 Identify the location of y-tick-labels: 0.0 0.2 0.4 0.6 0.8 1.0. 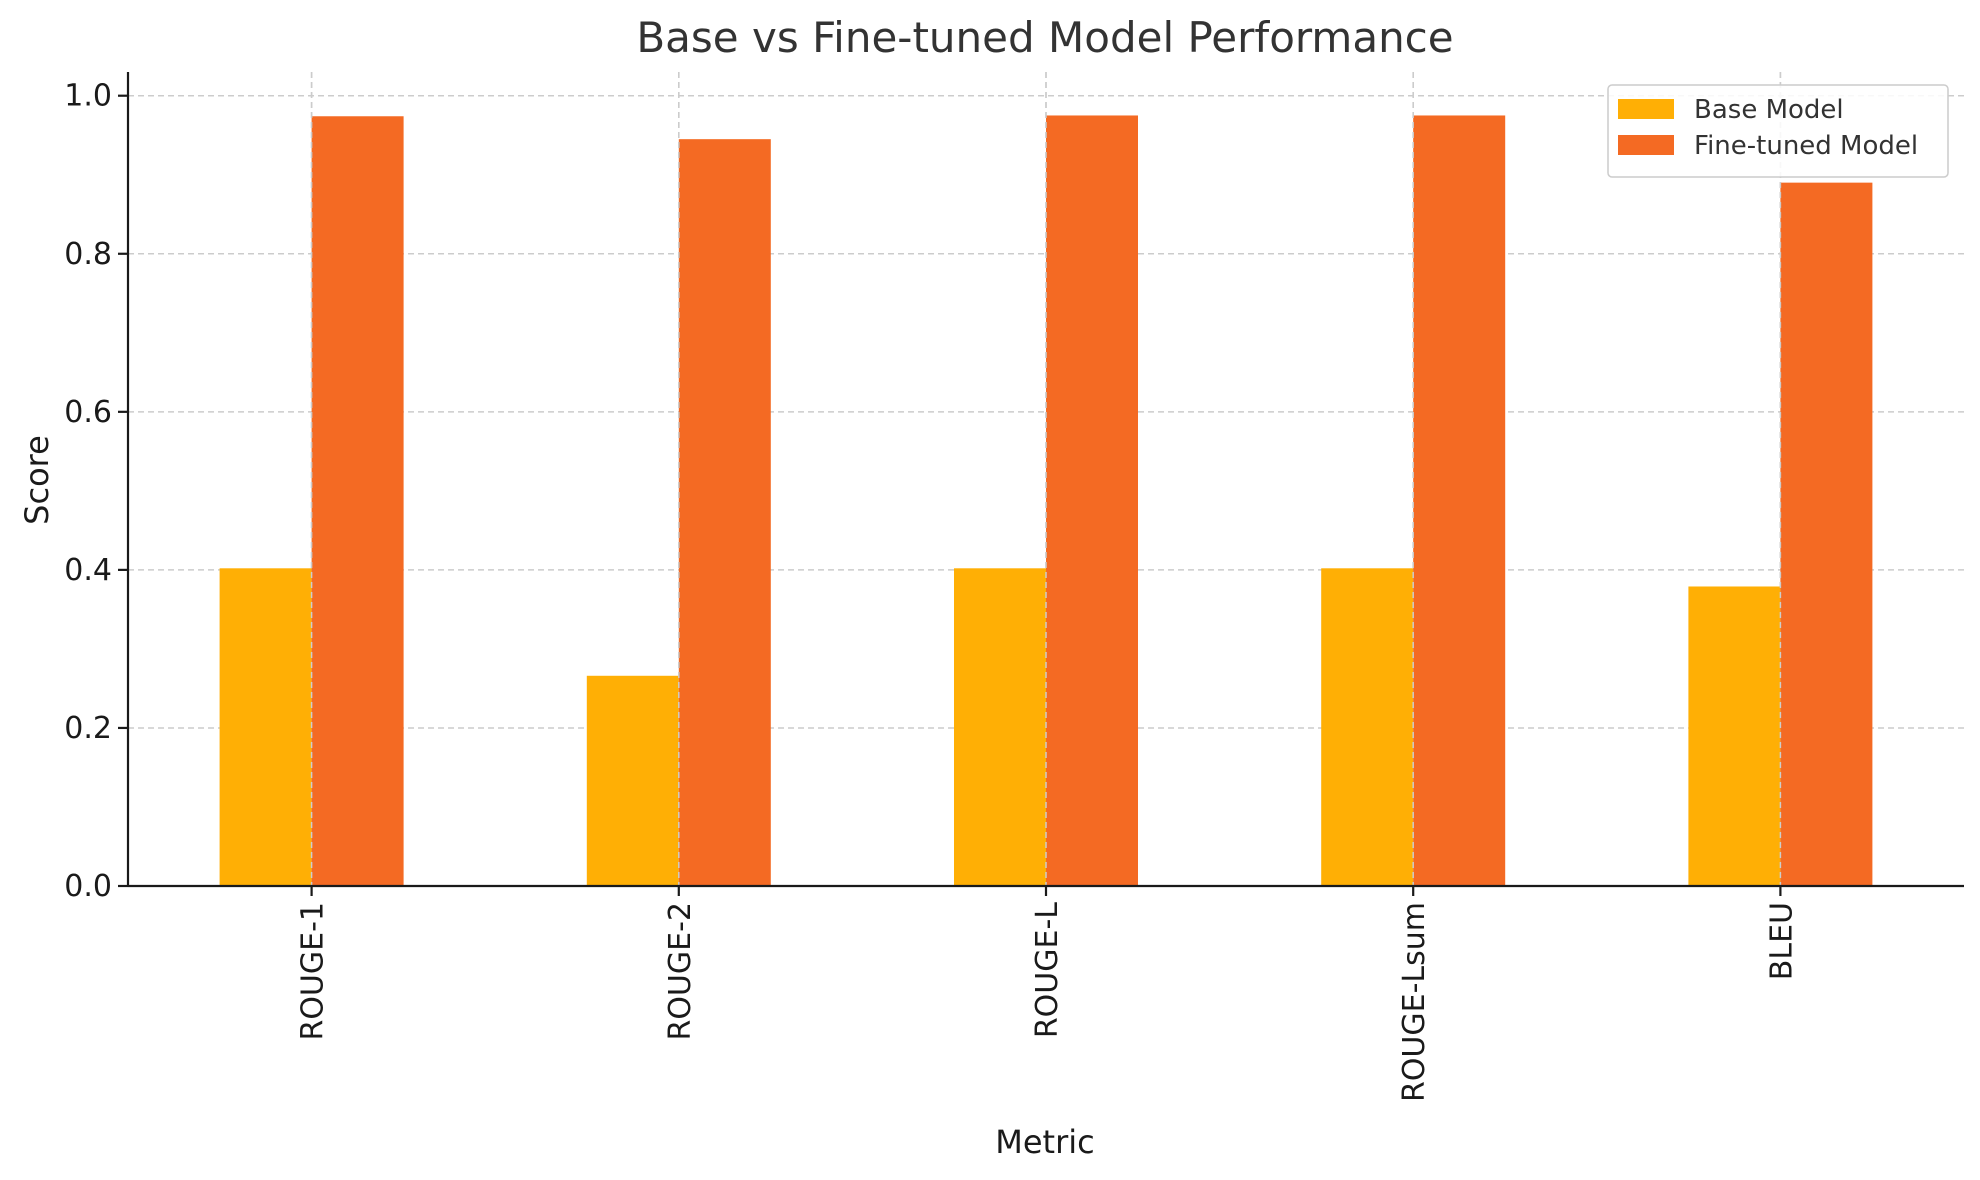
(96, 491).